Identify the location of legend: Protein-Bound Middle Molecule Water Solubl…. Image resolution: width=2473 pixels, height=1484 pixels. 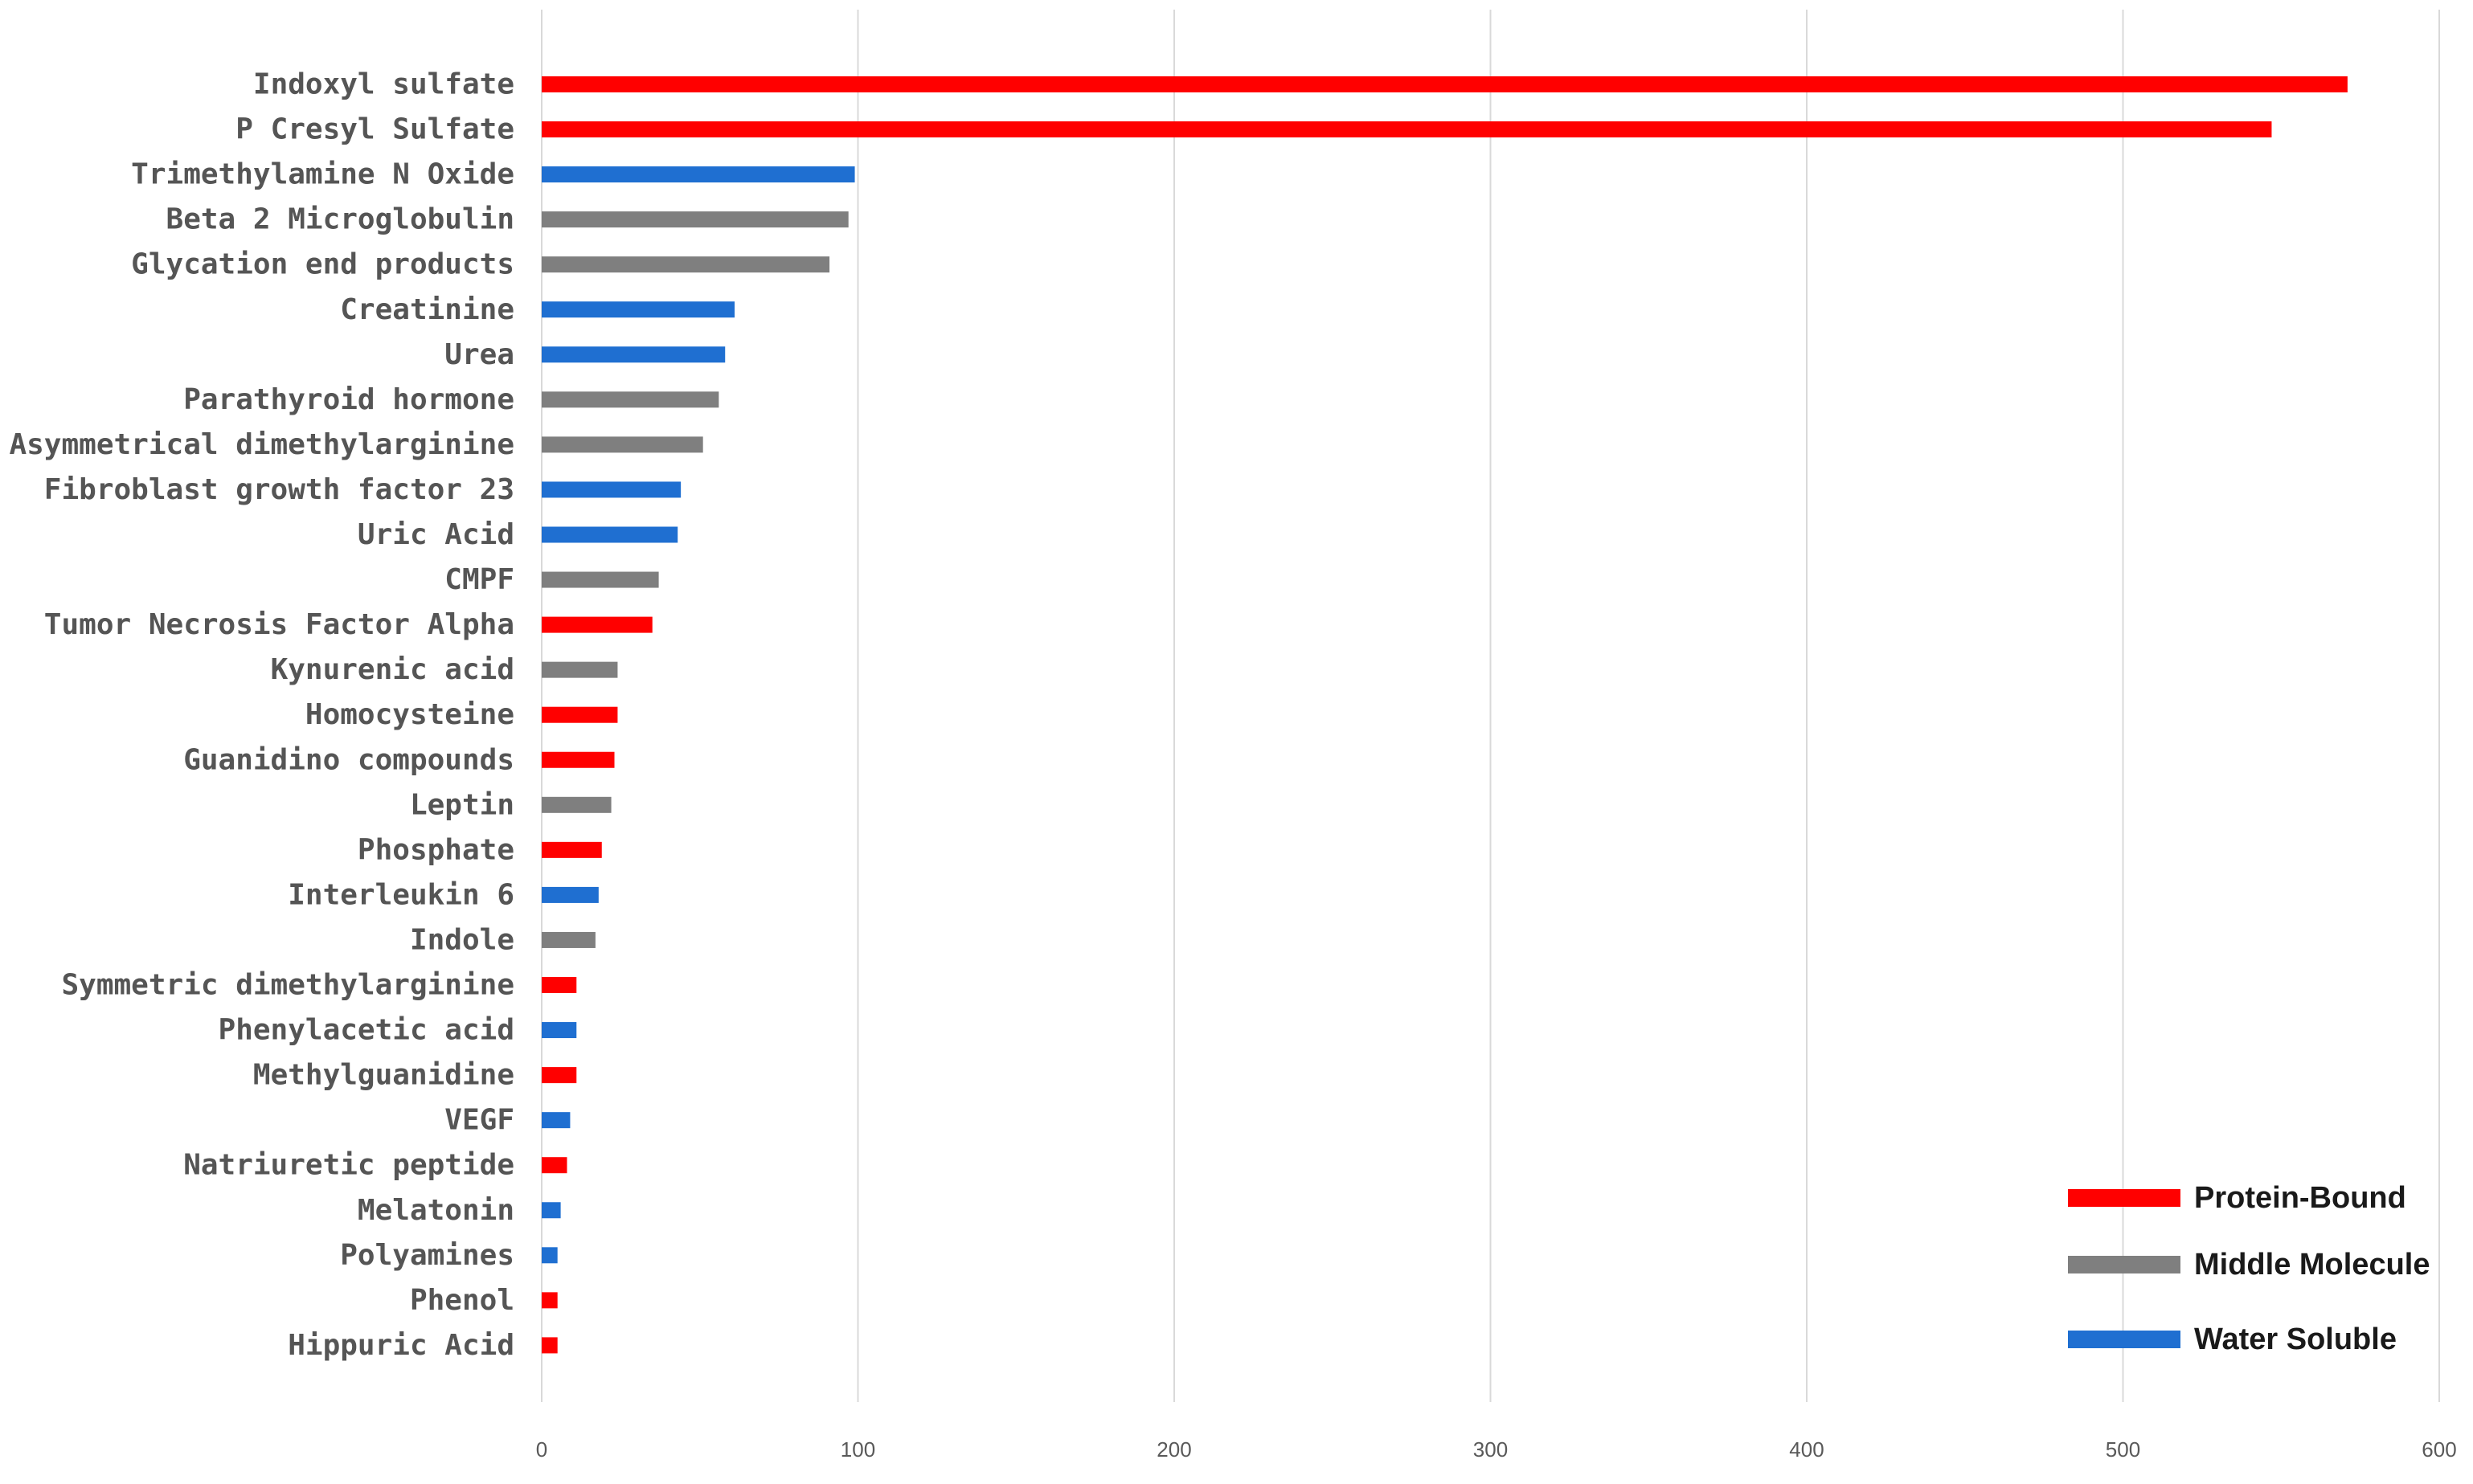
(2249, 1268).